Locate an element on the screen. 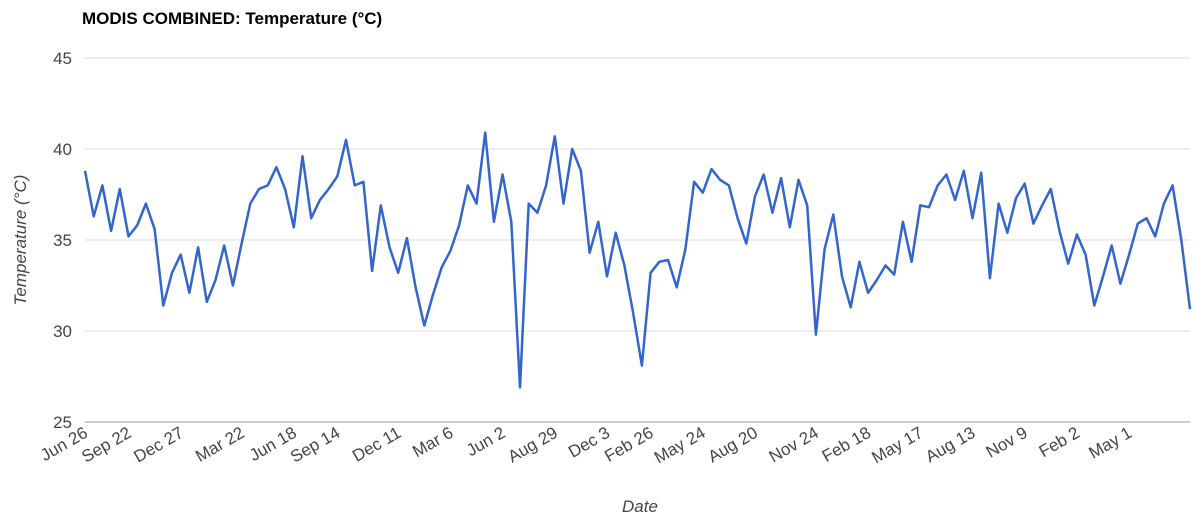 This screenshot has height=529, width=1194. chart-title: MODIS COMBINED: Temperature (°C) is located at coordinates (232, 18).